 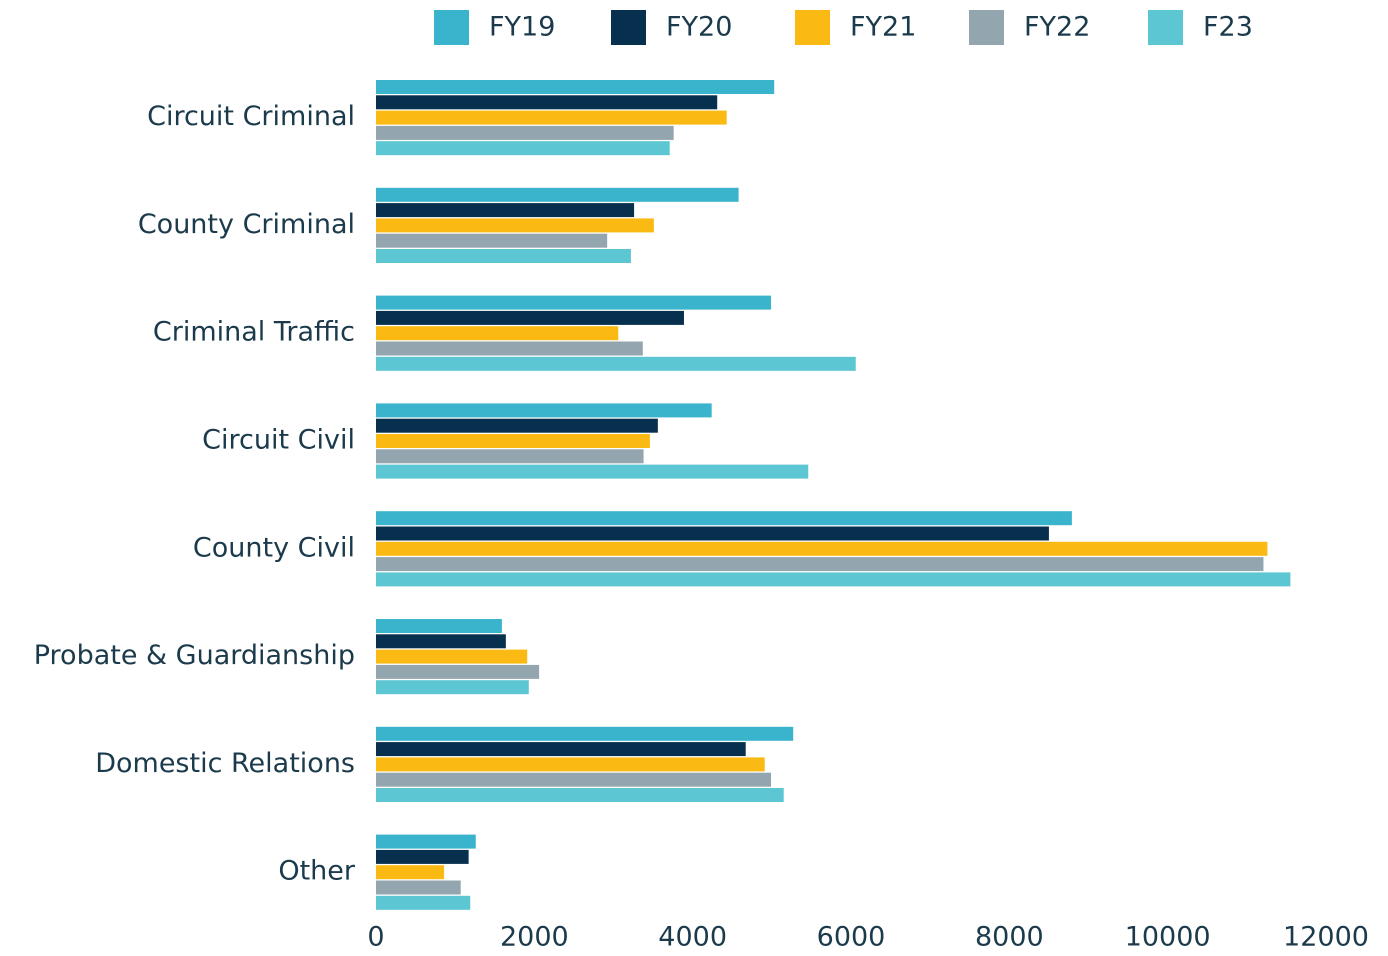 What do you see at coordinates (194, 655) in the screenshot?
I see `y-tick-label: Probate & Guardianship` at bounding box center [194, 655].